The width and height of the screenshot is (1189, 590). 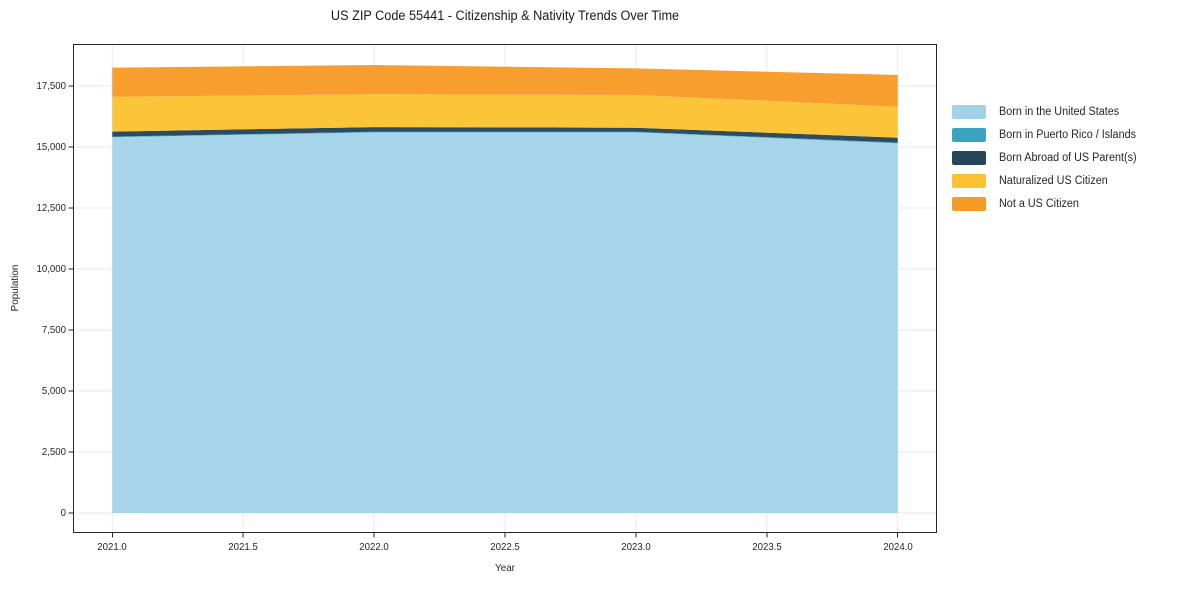 I want to click on legend-item: Born Abroad of US Parent(s), so click(x=1048, y=158).